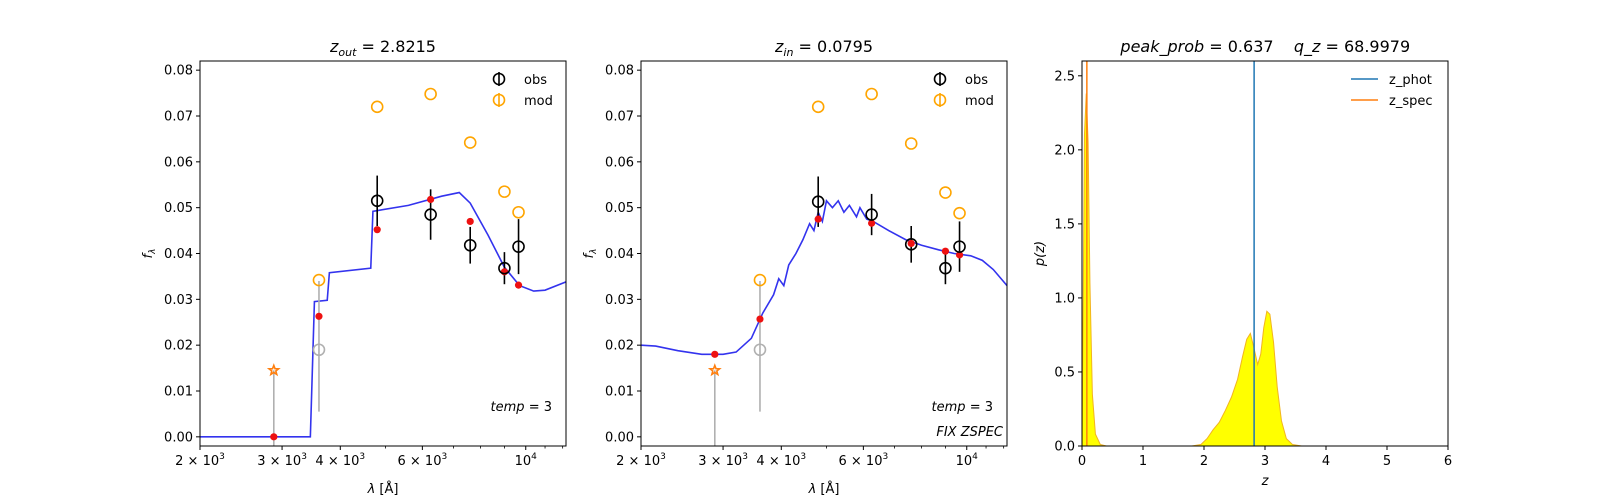  What do you see at coordinates (178, 437) in the screenshot?
I see `y-tick-label: 0.00` at bounding box center [178, 437].